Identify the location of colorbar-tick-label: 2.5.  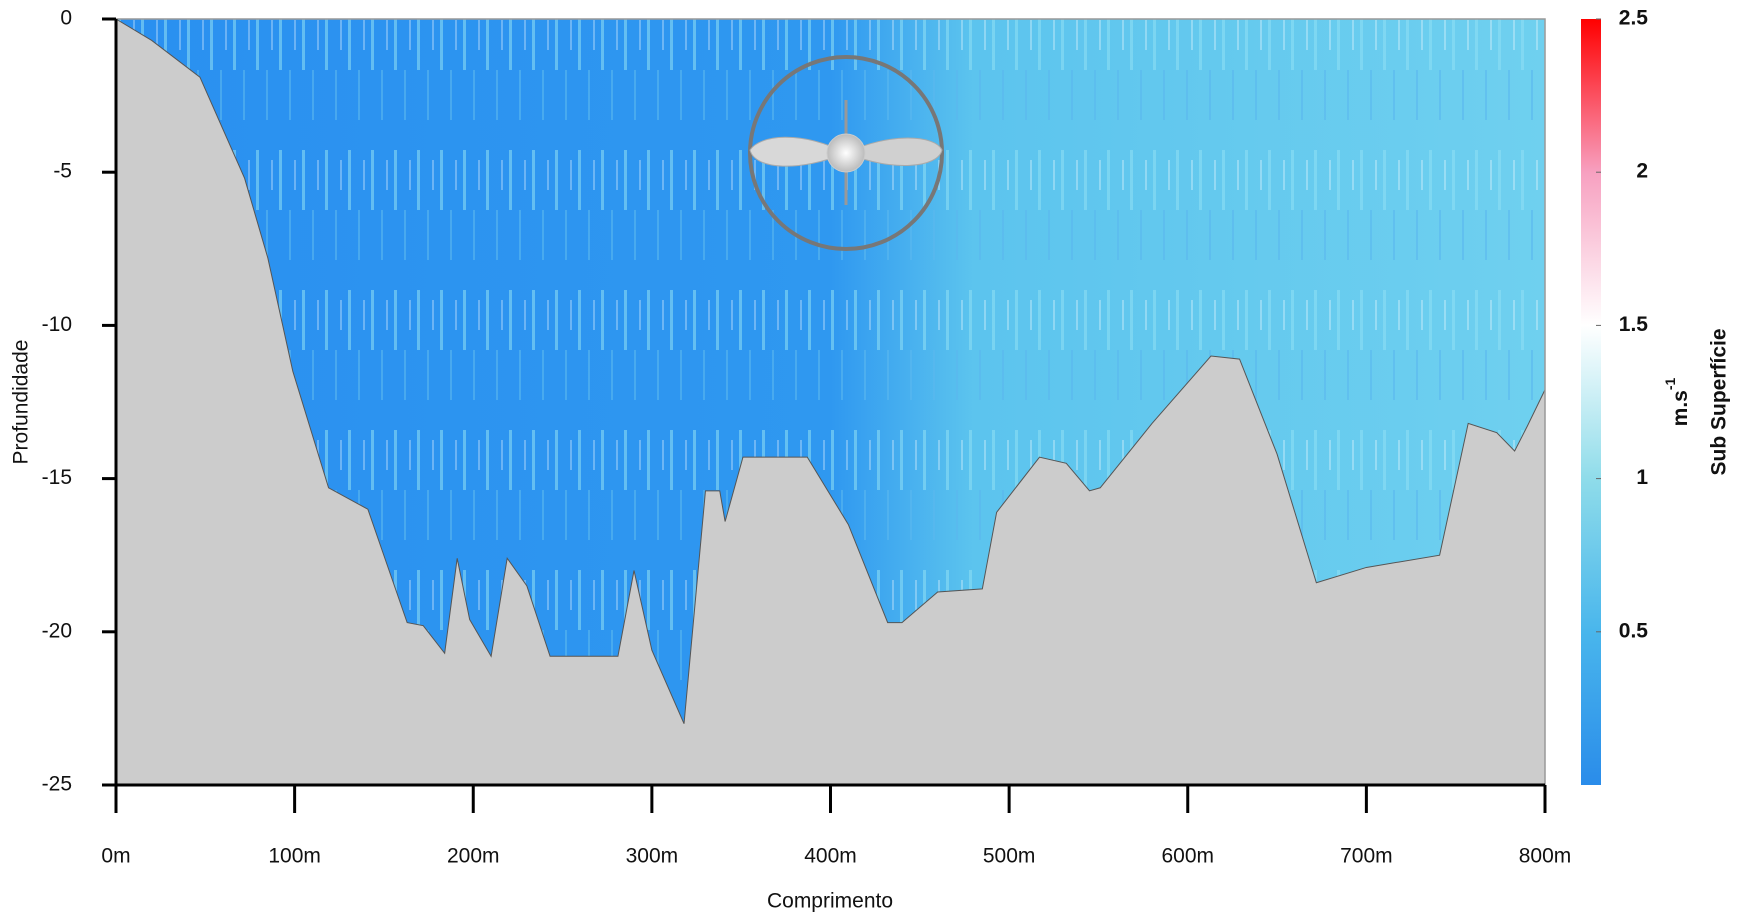
(1634, 18).